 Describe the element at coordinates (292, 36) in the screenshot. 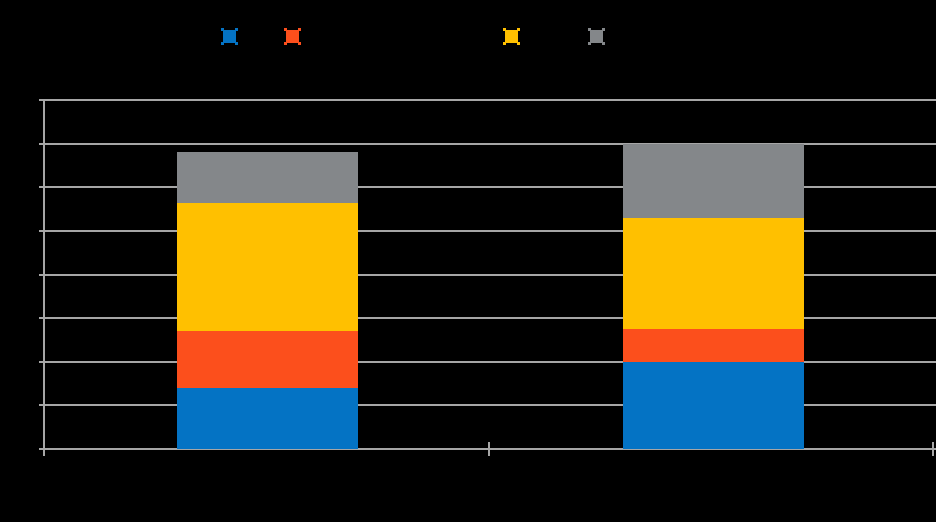

I see `legend-key-orange` at that location.